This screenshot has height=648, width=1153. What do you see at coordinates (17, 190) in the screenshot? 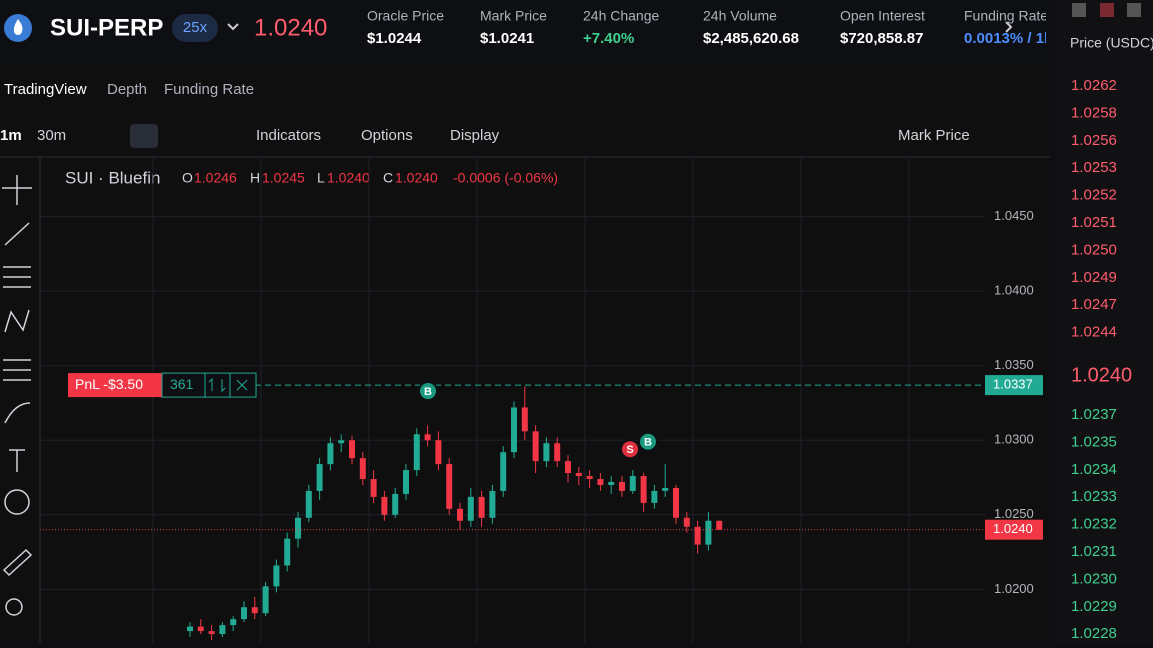
I see `crosshair-tool` at bounding box center [17, 190].